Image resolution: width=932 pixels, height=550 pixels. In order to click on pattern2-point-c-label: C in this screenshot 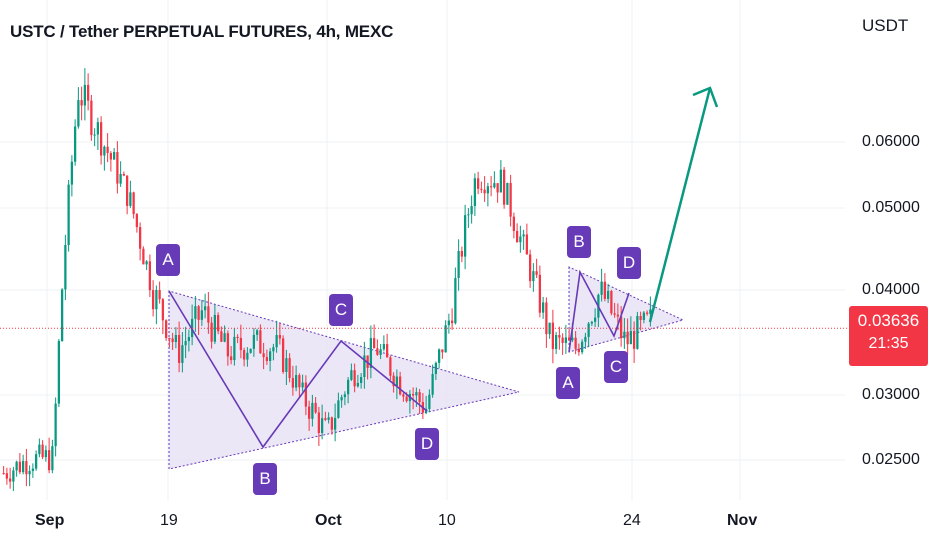, I will do `click(616, 367)`.